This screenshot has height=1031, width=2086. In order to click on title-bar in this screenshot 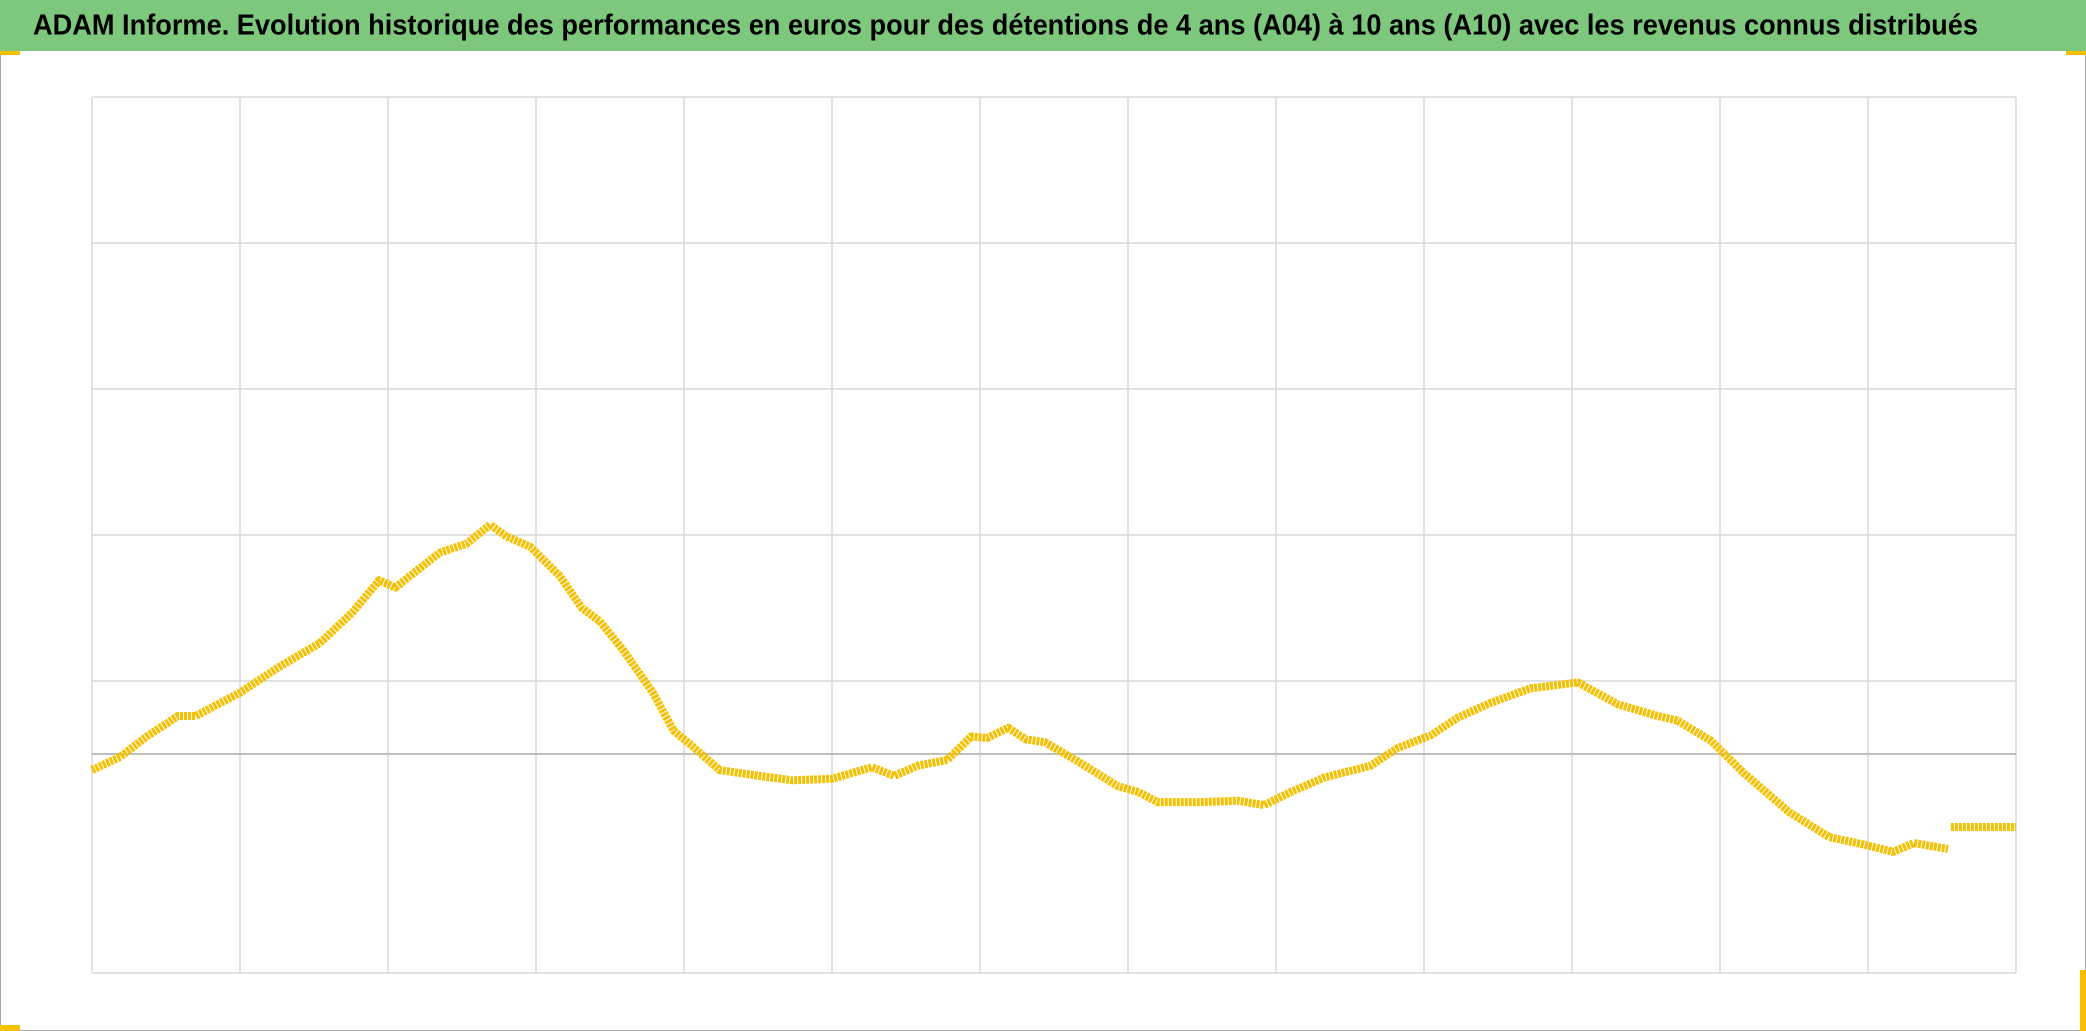, I will do `click(1043, 25)`.